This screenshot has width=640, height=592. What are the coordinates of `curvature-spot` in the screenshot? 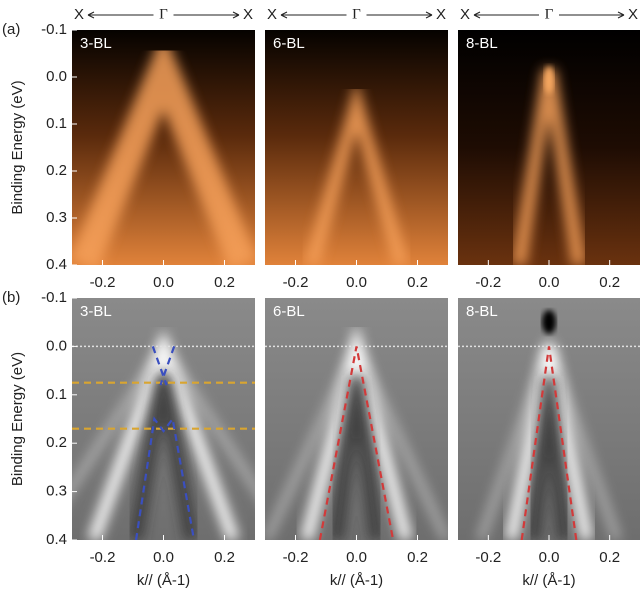 It's located at (549, 322).